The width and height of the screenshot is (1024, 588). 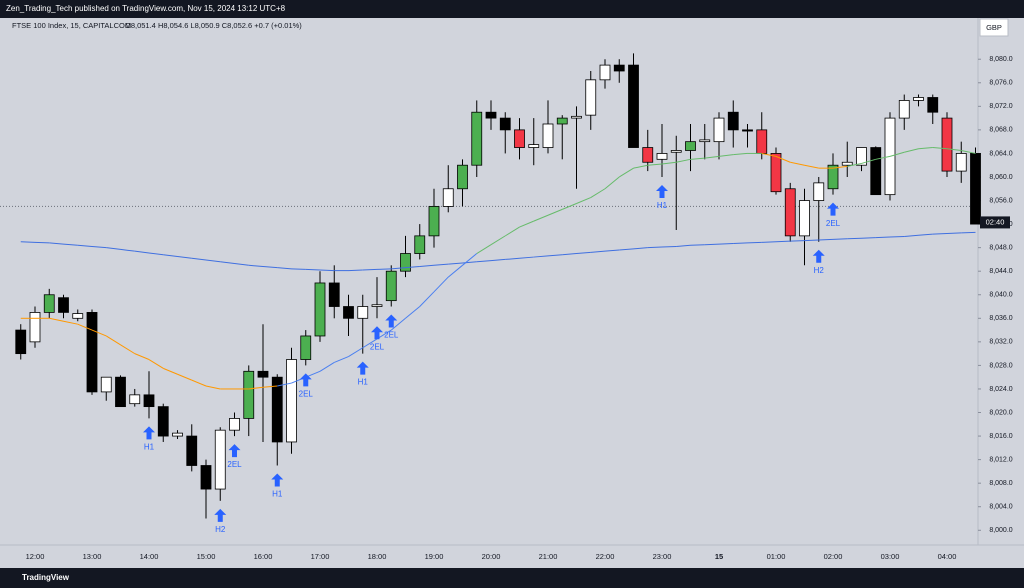 I want to click on signal-label: 2EL, so click(x=833, y=223).